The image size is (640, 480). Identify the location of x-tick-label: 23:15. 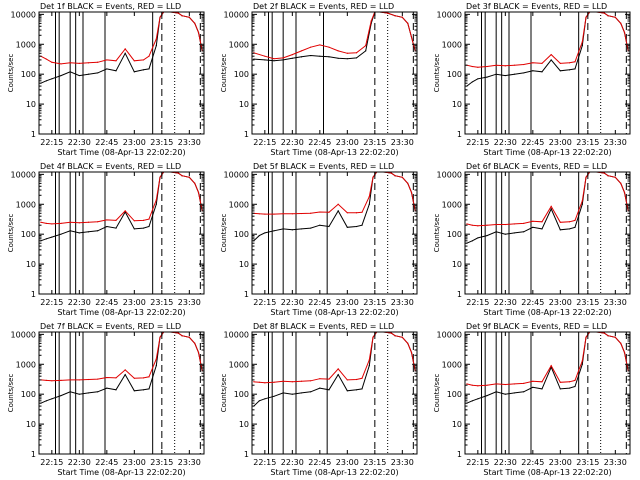
(161, 302).